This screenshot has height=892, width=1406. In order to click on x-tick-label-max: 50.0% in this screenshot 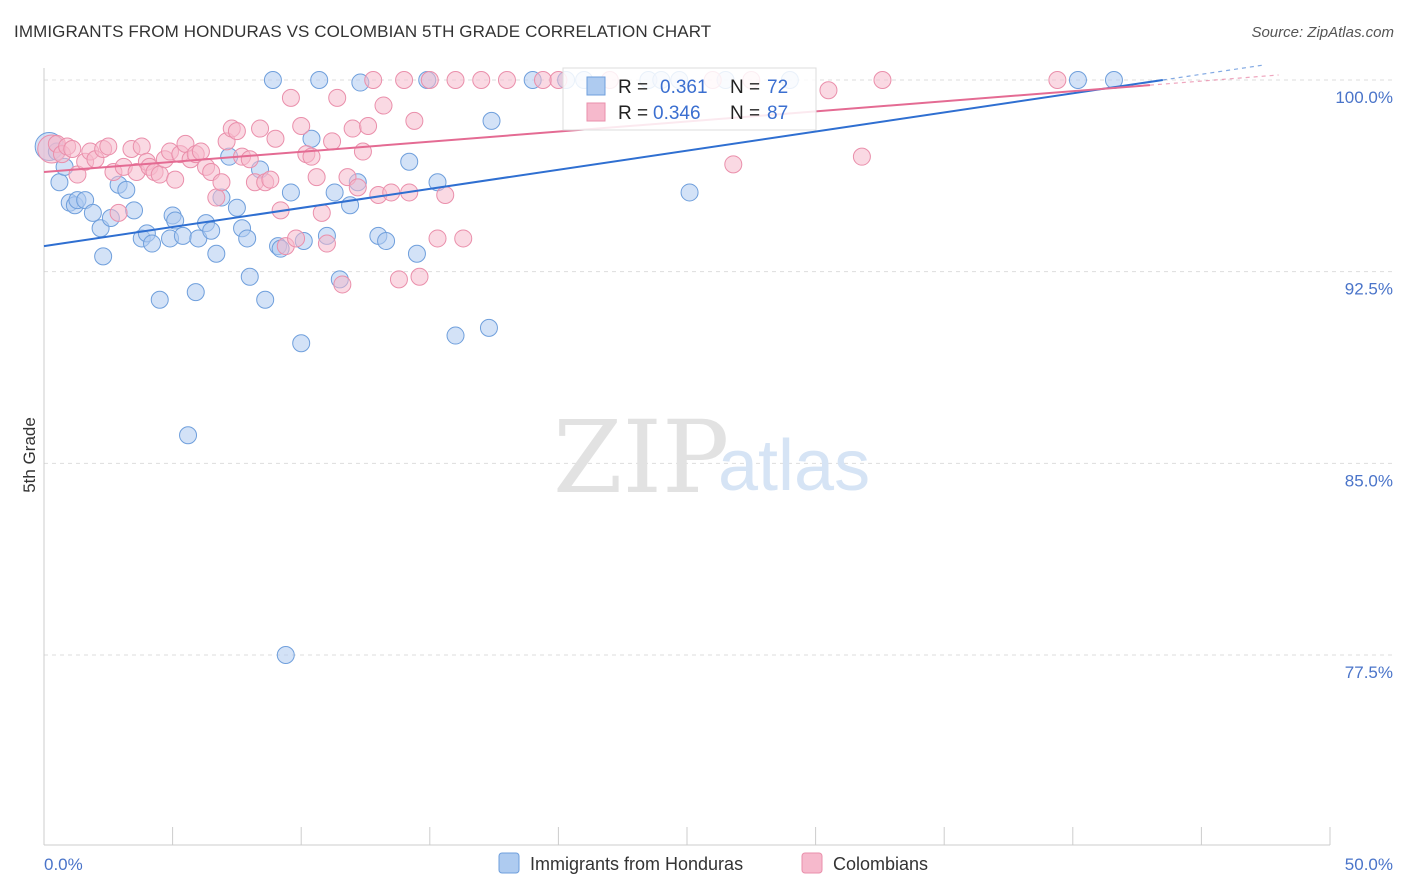, I will do `click(1369, 864)`.